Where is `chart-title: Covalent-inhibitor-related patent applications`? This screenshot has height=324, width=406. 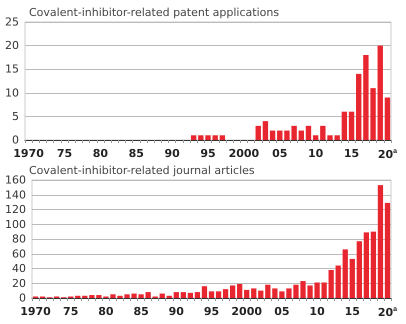 chart-title: Covalent-inhibitor-related patent applications is located at coordinates (154, 12).